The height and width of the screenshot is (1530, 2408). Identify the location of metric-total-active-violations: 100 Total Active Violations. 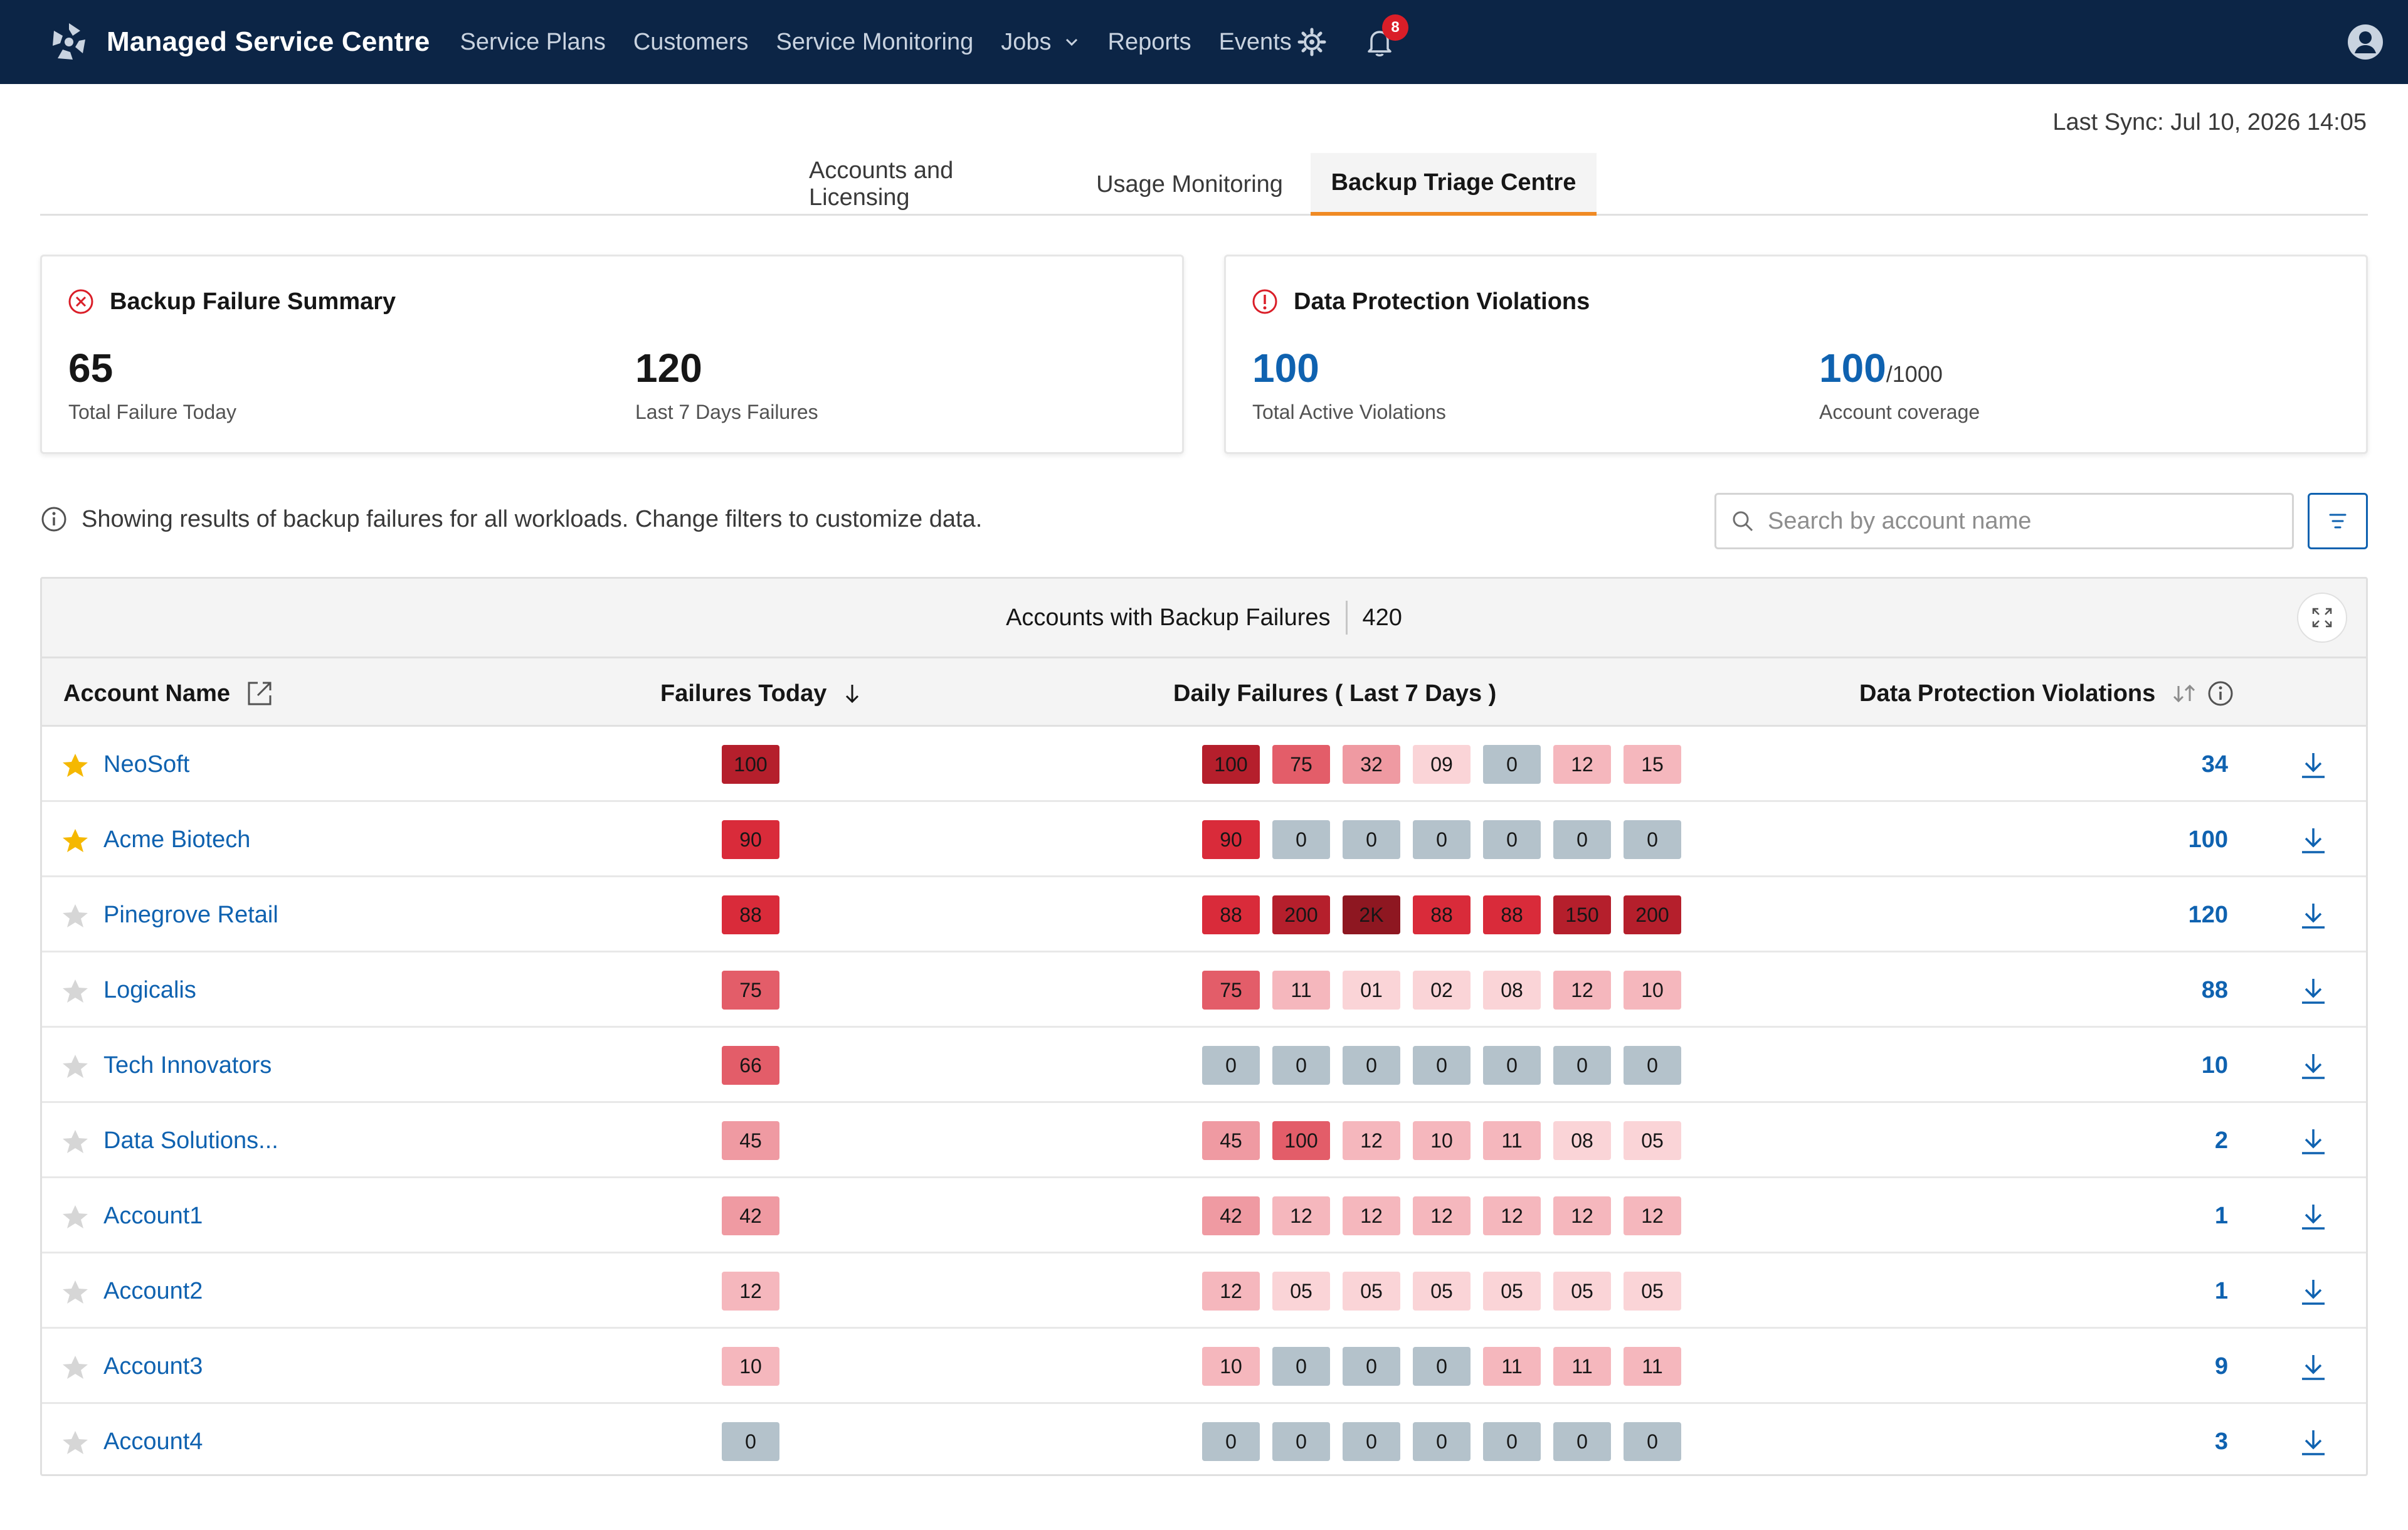
(1349, 386).